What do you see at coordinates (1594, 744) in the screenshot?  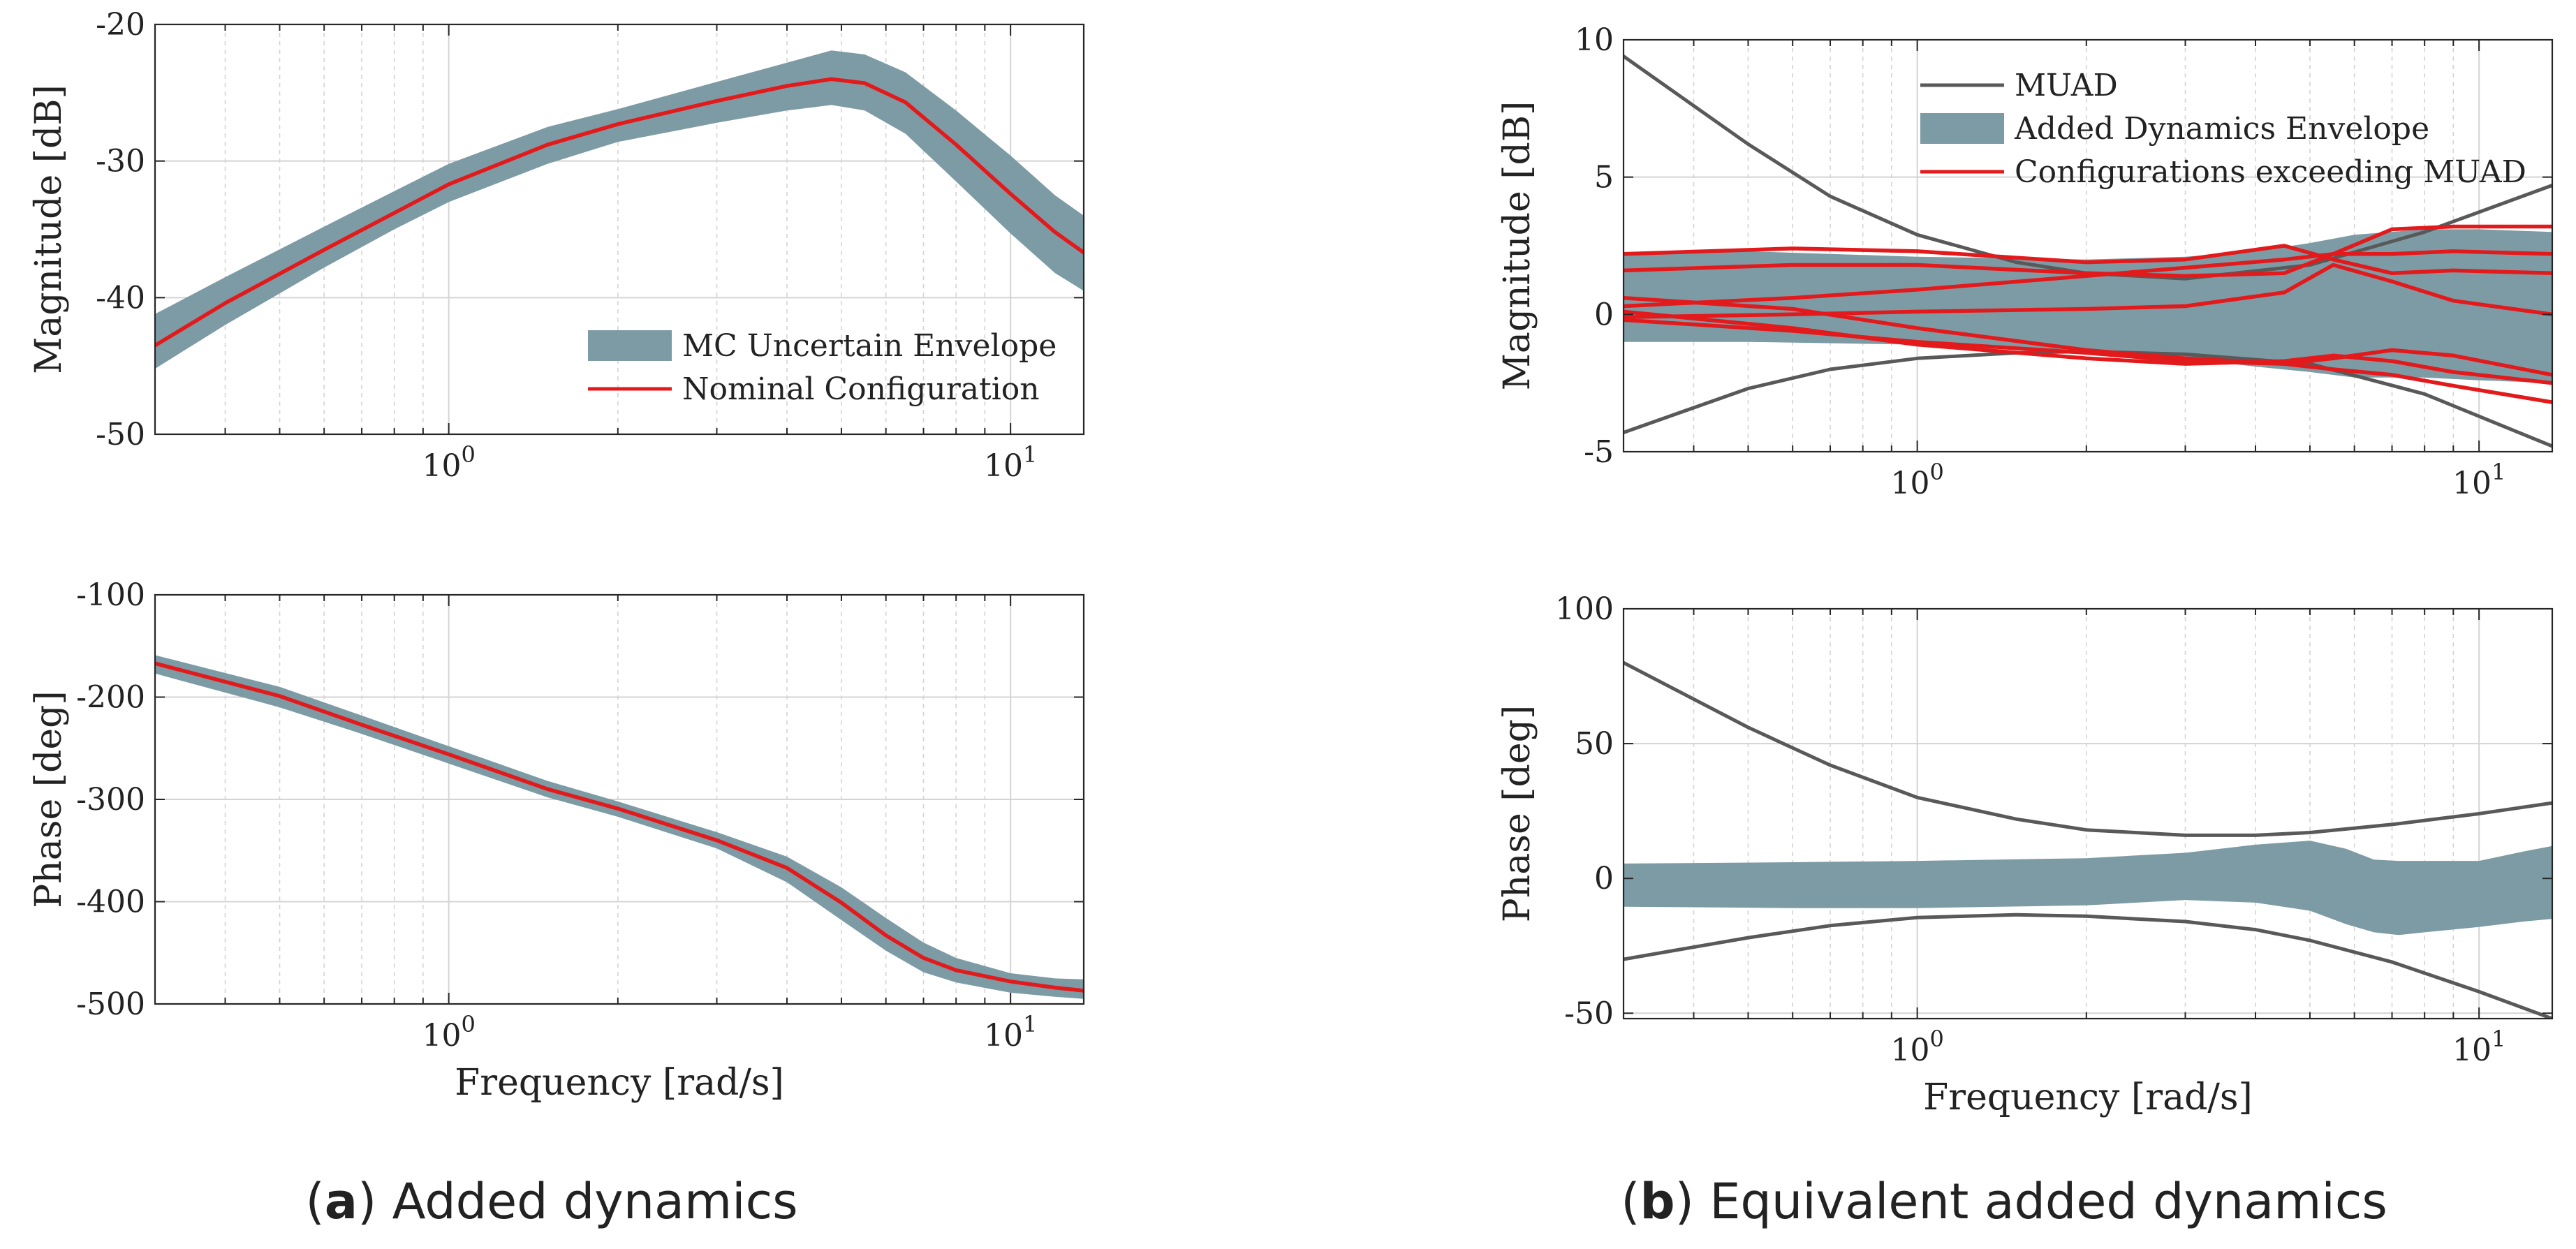 I see `b-phase-y-tick-label: 50` at bounding box center [1594, 744].